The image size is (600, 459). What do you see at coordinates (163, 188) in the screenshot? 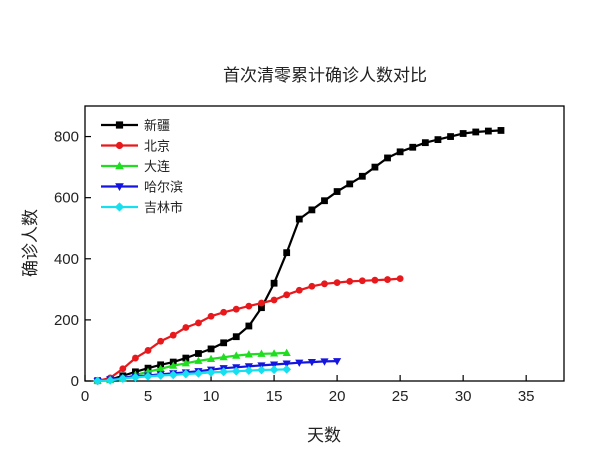
I see `legend-label: 哈尔滨` at bounding box center [163, 188].